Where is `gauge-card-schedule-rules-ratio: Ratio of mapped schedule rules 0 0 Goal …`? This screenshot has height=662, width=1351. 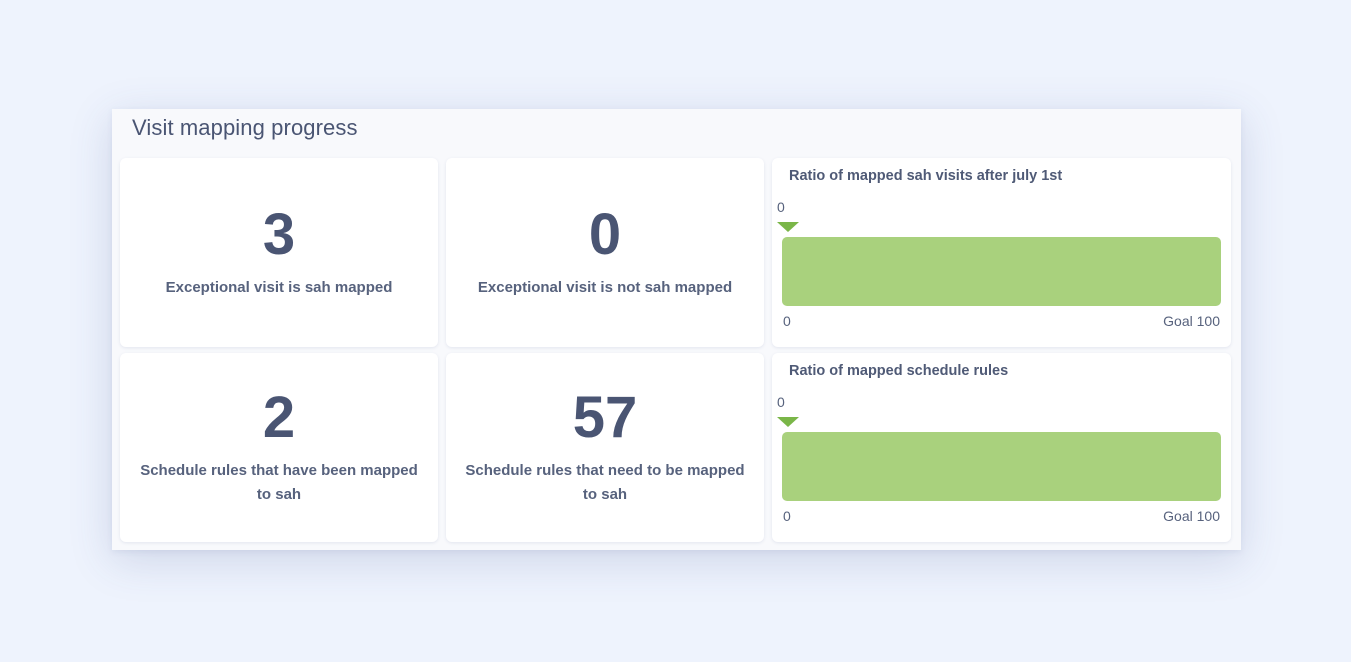
gauge-card-schedule-rules-ratio: Ratio of mapped schedule rules 0 0 Goal … is located at coordinates (1001, 447).